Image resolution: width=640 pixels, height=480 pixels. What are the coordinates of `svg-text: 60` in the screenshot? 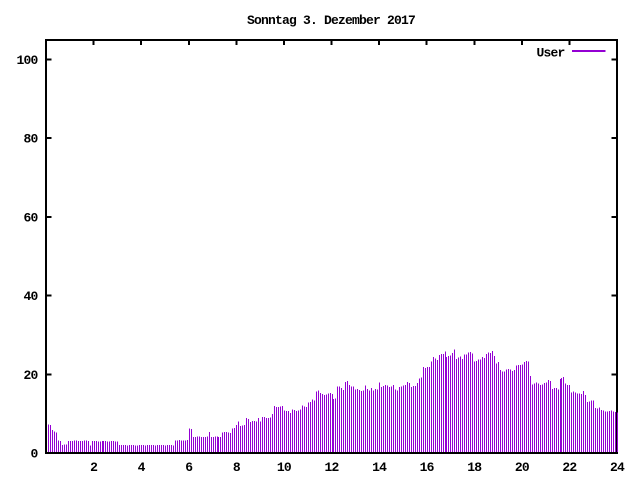 It's located at (30, 217).